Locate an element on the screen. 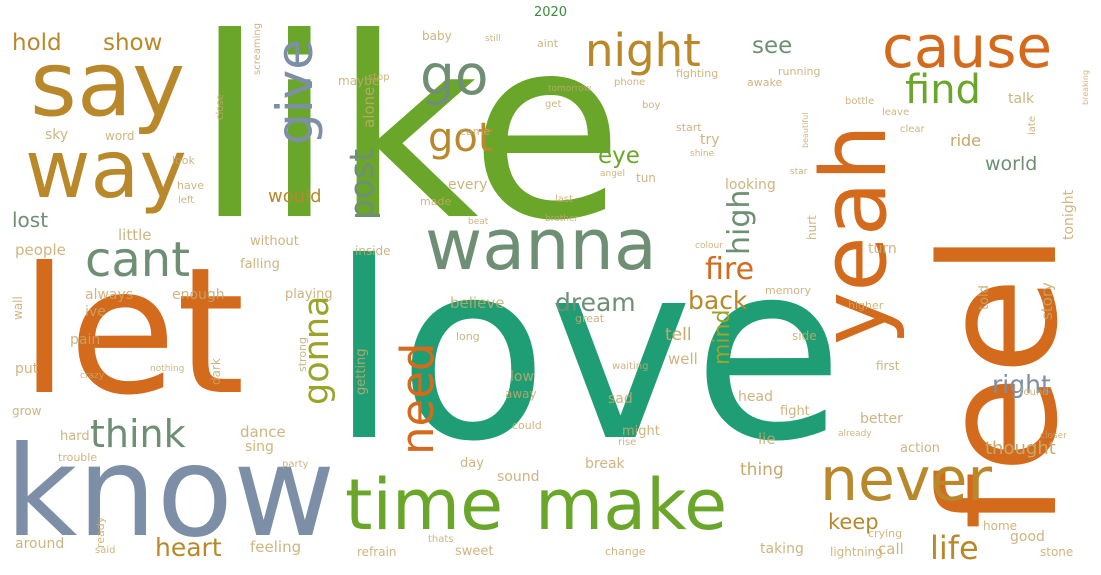  word-better: better is located at coordinates (881, 419).